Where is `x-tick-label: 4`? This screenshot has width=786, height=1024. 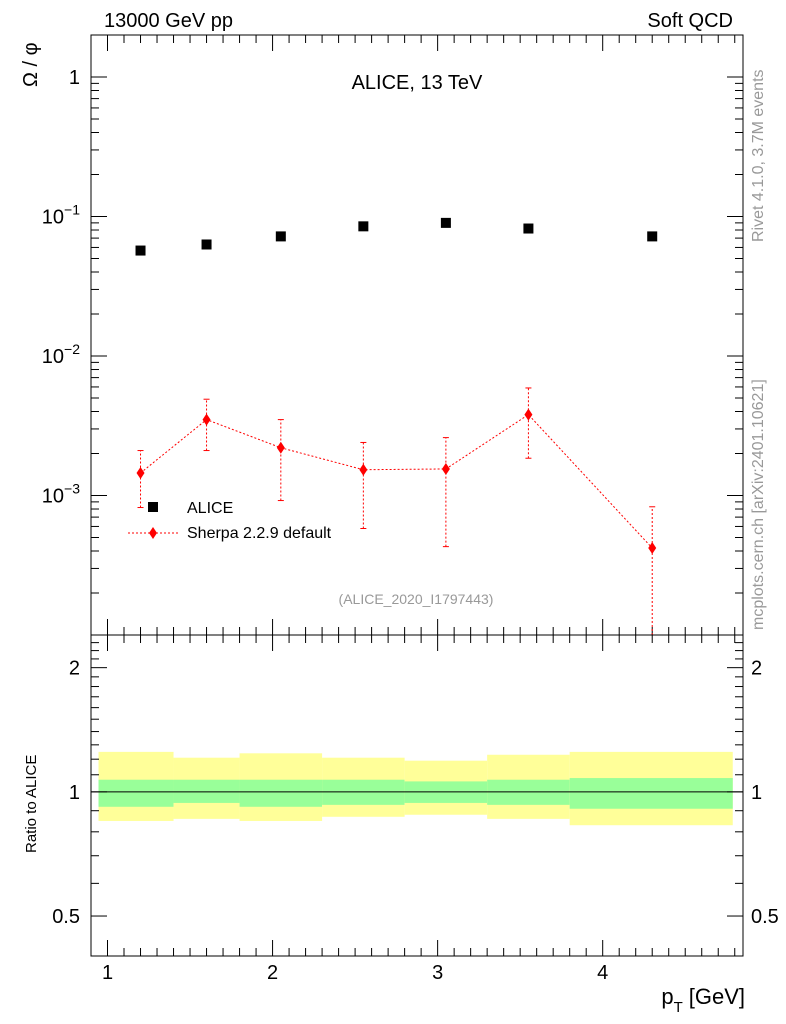
x-tick-label: 4 is located at coordinates (602, 973).